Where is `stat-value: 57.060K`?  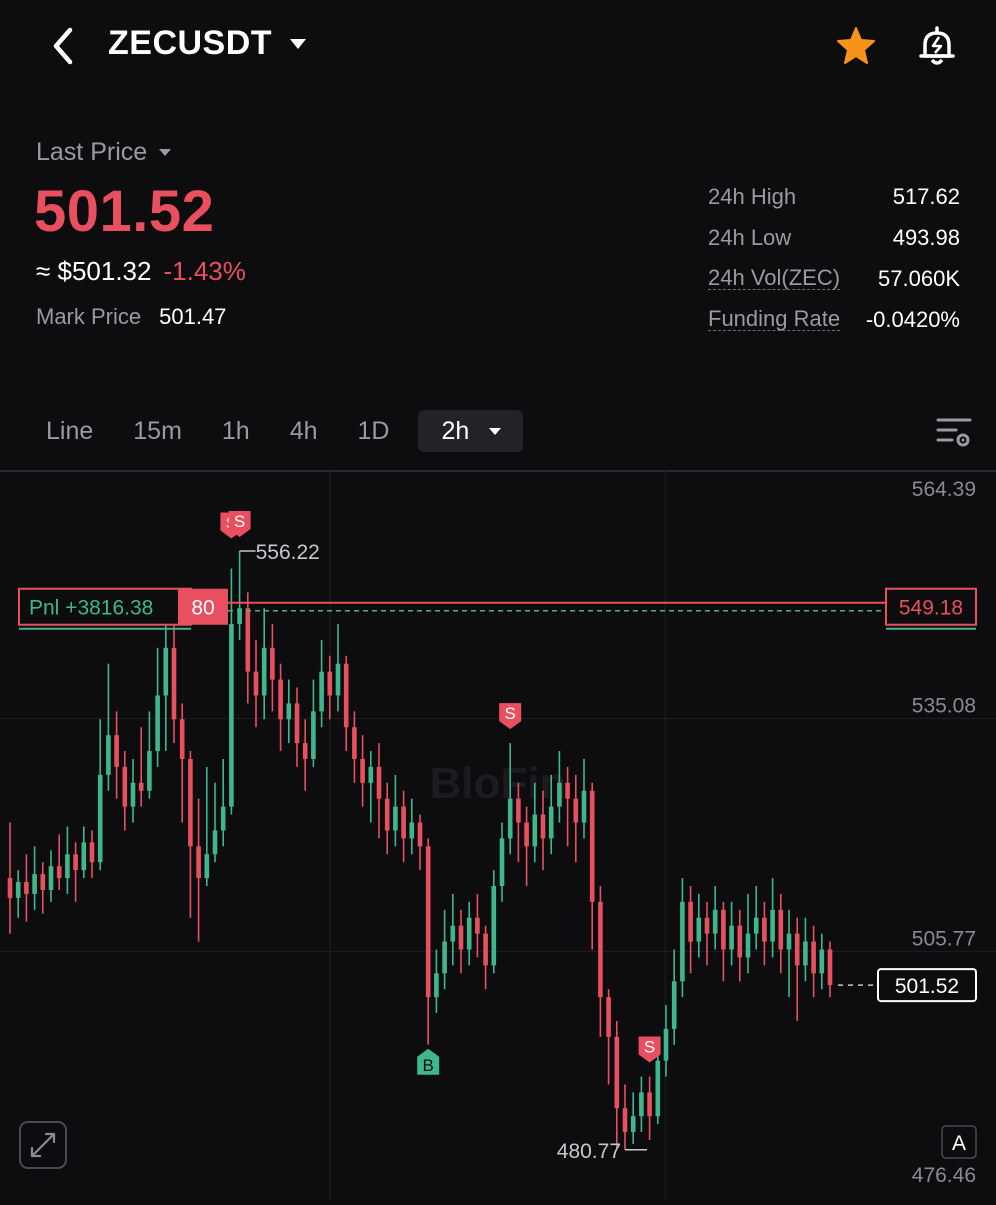 stat-value: 57.060K is located at coordinates (919, 278).